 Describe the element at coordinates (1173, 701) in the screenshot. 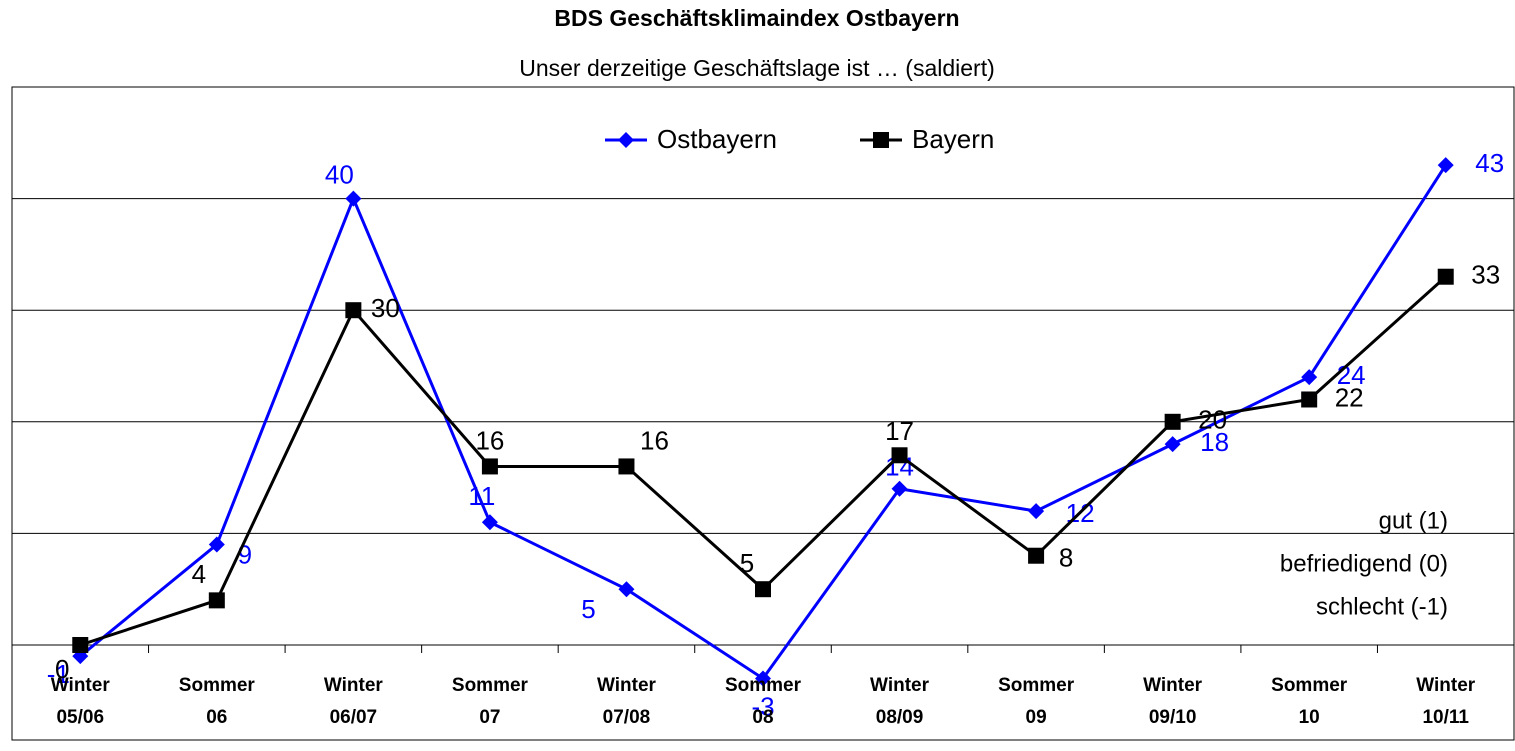

I see `x-tick-label: Winter 09/10` at that location.